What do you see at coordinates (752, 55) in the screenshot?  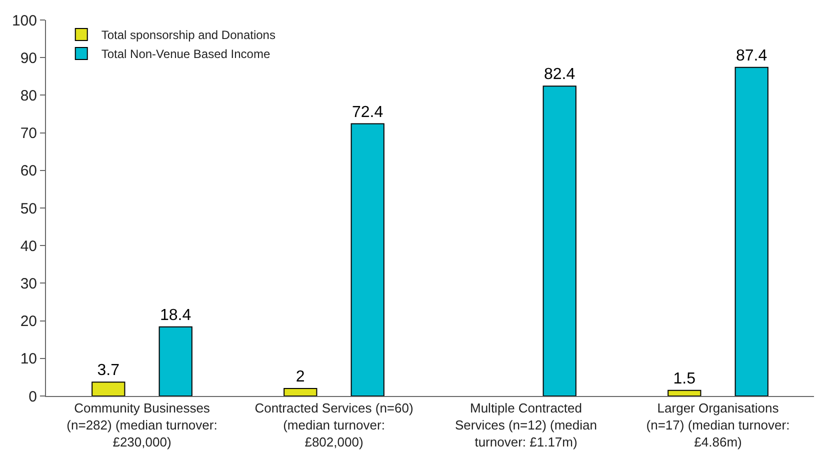 I see `data-label: 87.4` at bounding box center [752, 55].